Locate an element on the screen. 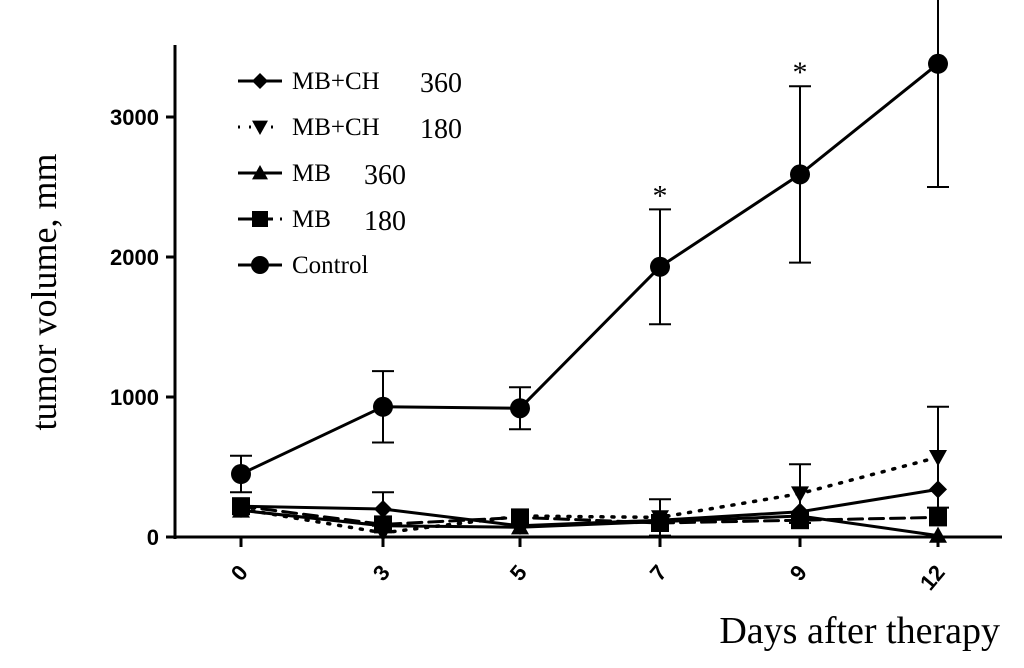  y-tick-label: 1000 is located at coordinates (134, 397).